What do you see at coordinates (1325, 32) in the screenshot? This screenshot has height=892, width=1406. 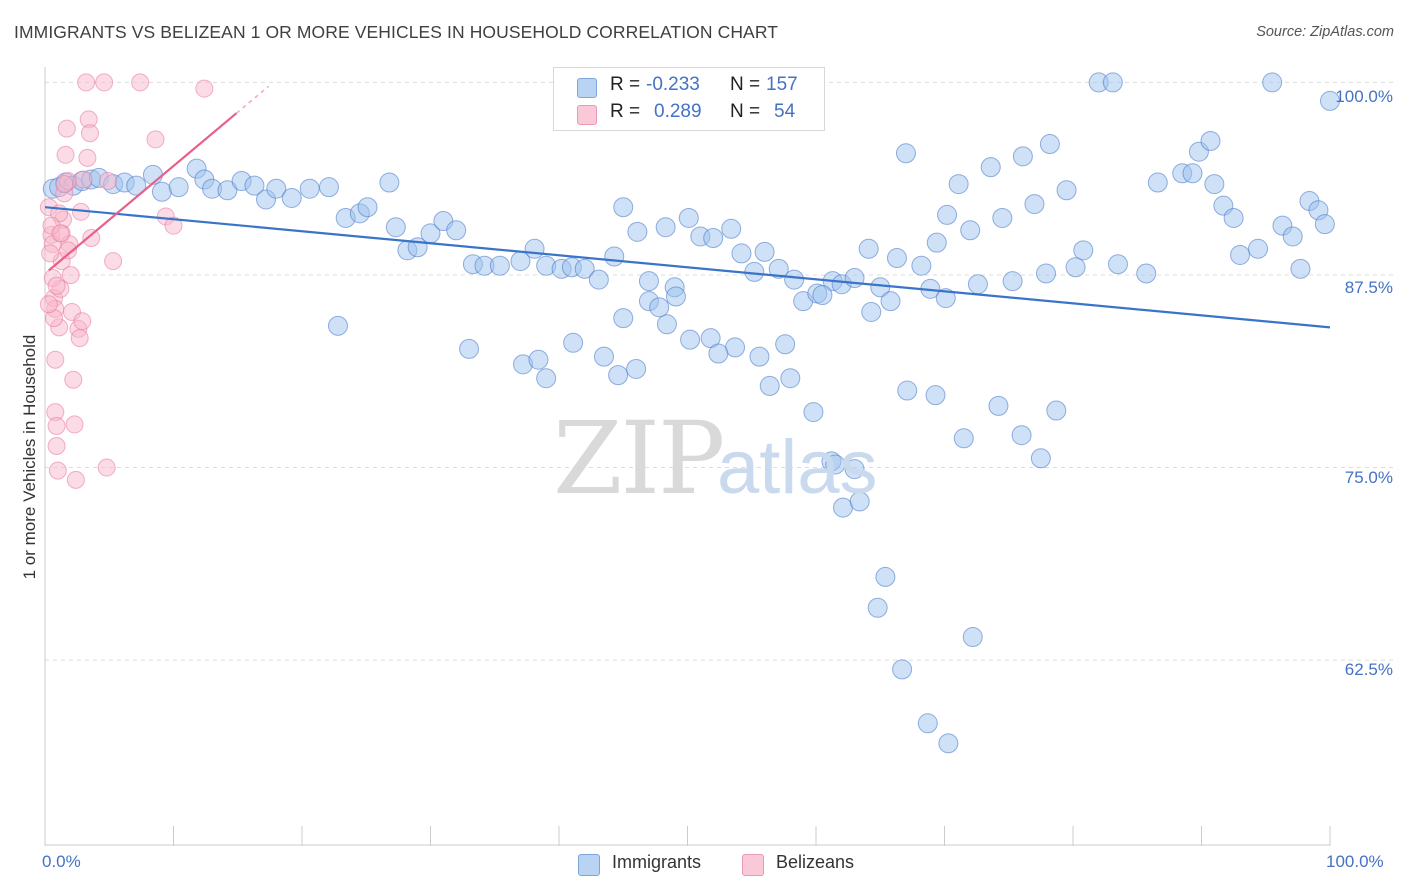 I see `source-label: Source: ZipAtlas.com` at bounding box center [1325, 32].